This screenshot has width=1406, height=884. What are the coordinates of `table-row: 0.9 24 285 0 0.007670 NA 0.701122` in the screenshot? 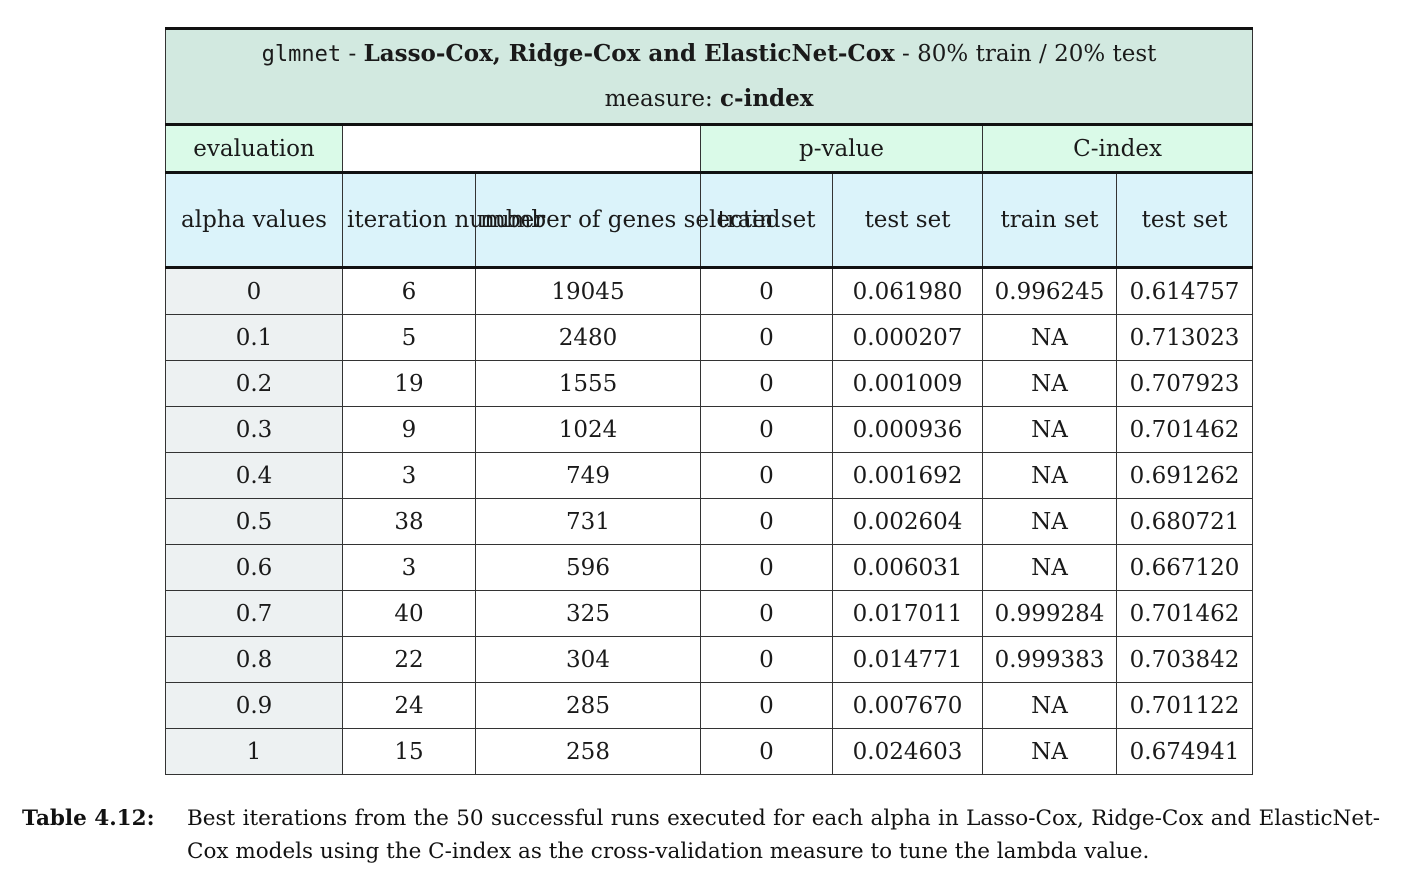 It's located at (709, 705).